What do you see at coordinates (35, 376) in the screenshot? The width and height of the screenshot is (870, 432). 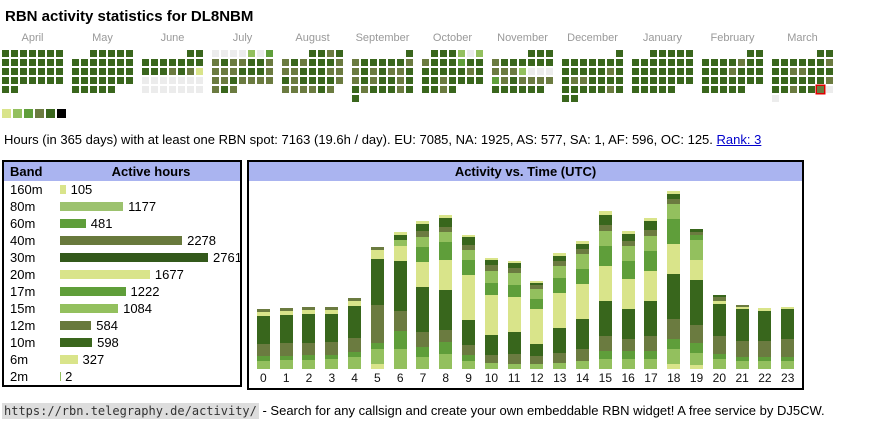 I see `band-label: 2m` at bounding box center [35, 376].